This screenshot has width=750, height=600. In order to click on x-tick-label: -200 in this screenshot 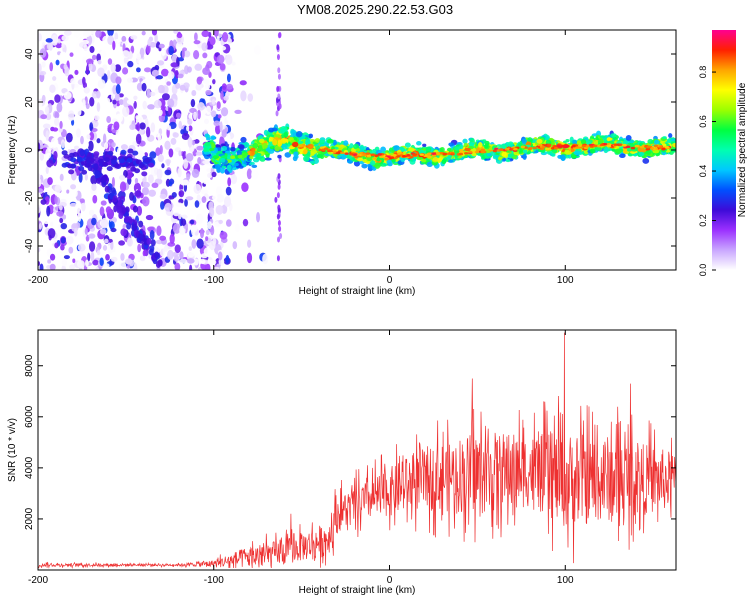, I will do `click(38, 580)`.